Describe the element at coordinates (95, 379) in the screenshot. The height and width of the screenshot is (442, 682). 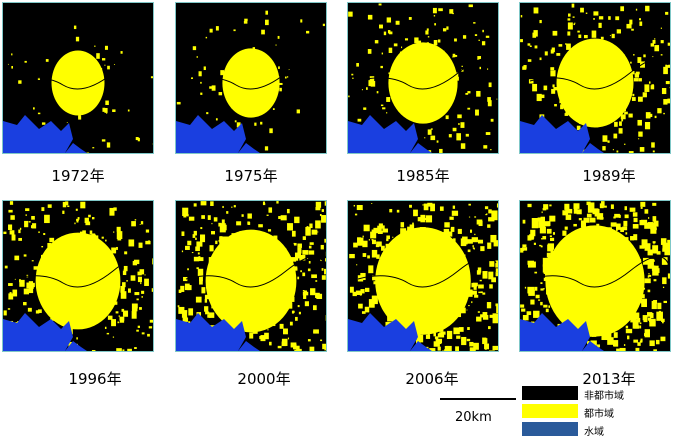
I see `year-label-1996: 1996年` at that location.